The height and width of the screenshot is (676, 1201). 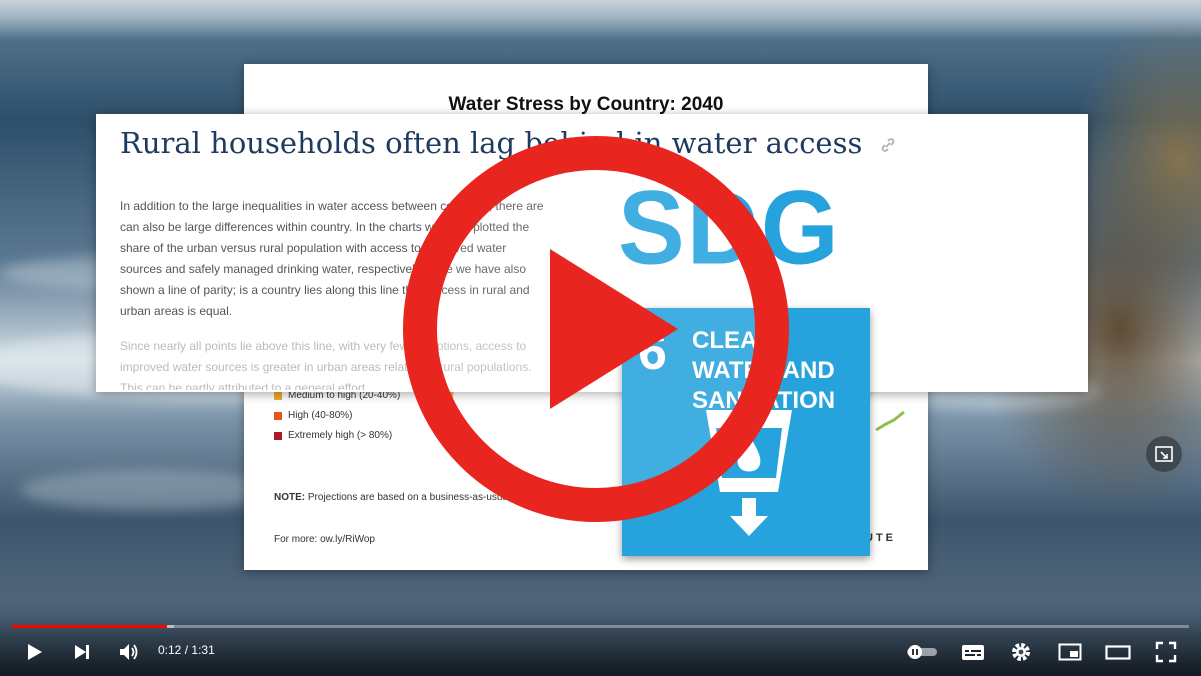 I want to click on legend-label: Extremely high (> 80%), so click(x=340, y=435).